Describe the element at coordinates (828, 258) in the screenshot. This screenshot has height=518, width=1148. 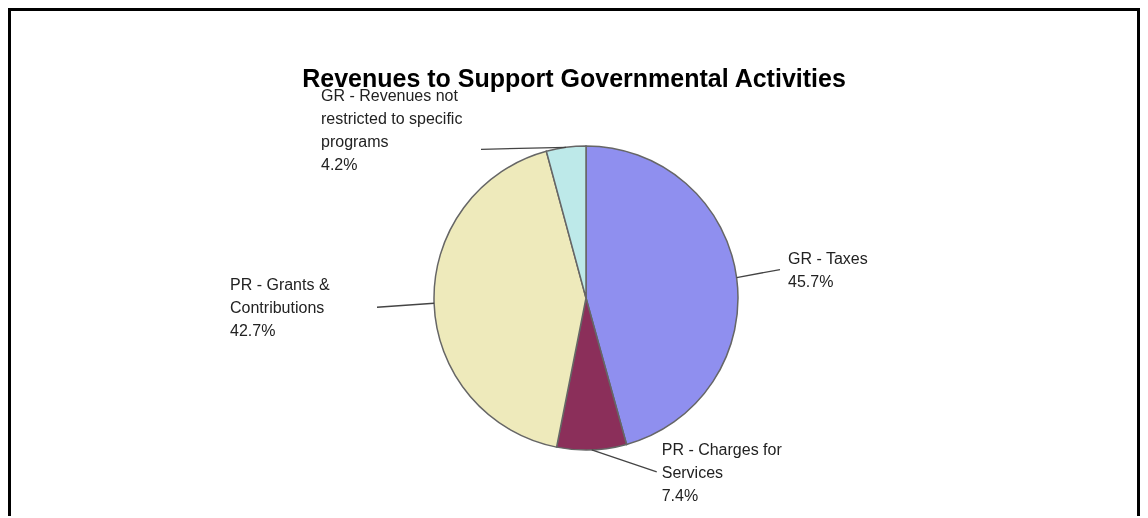
I see `slice-label: GR - Taxes` at that location.